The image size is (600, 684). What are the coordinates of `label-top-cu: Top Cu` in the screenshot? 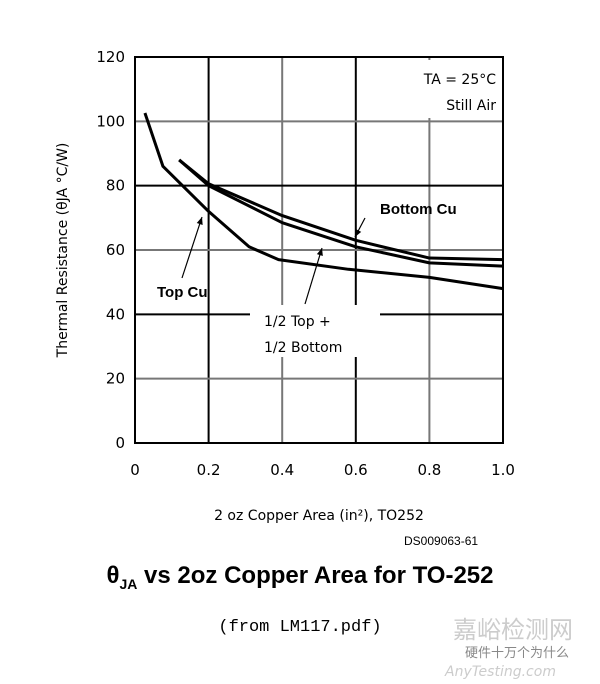 It's located at (182, 292).